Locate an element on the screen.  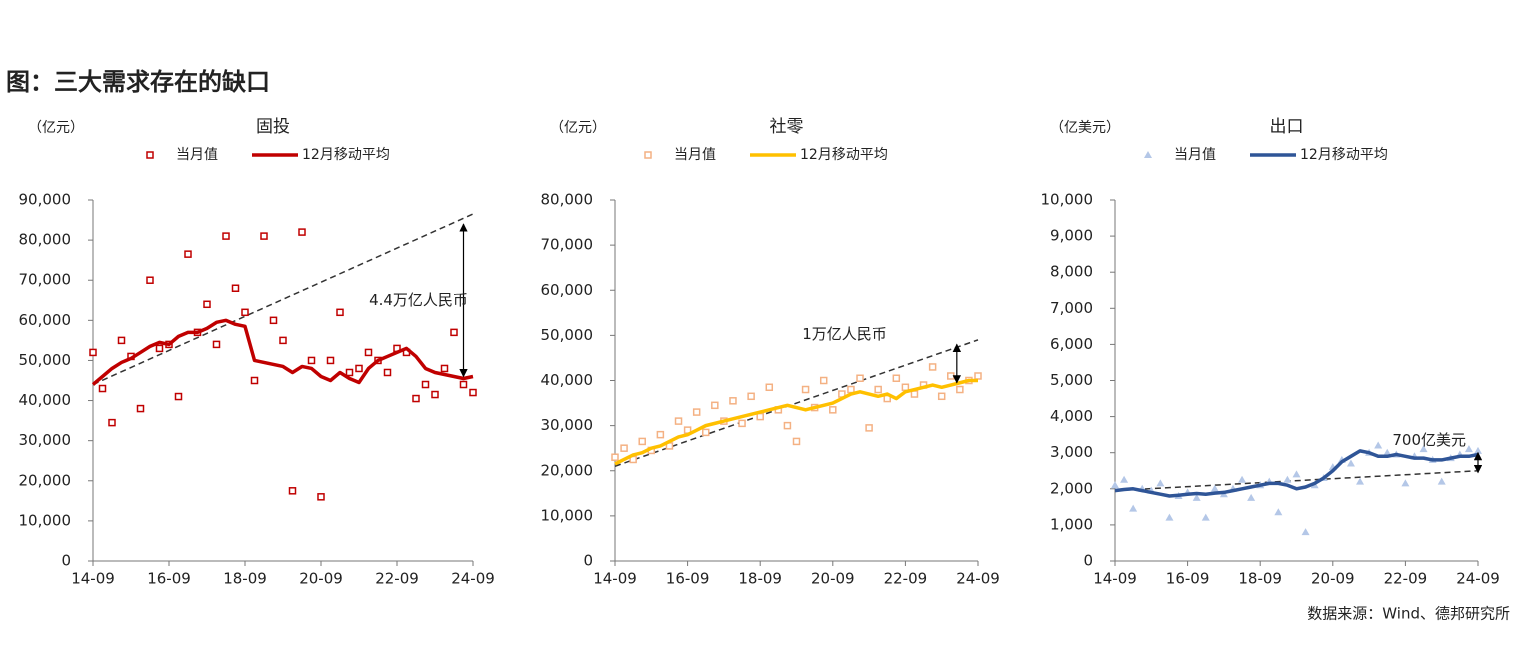
annotation-text: 4.4万亿人民币 is located at coordinates (418, 300).